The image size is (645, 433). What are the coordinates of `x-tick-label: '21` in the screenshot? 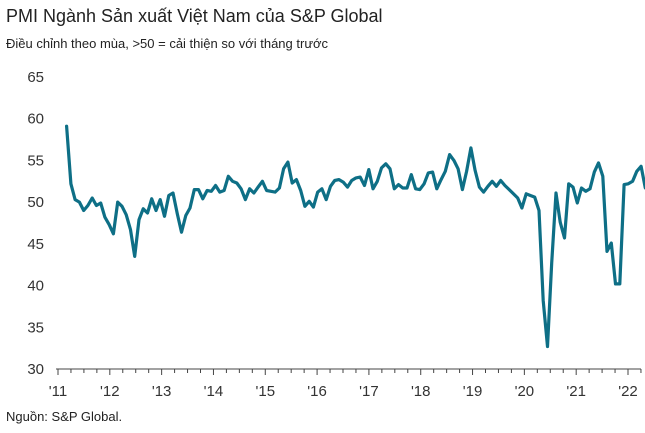 It's located at (576, 391).